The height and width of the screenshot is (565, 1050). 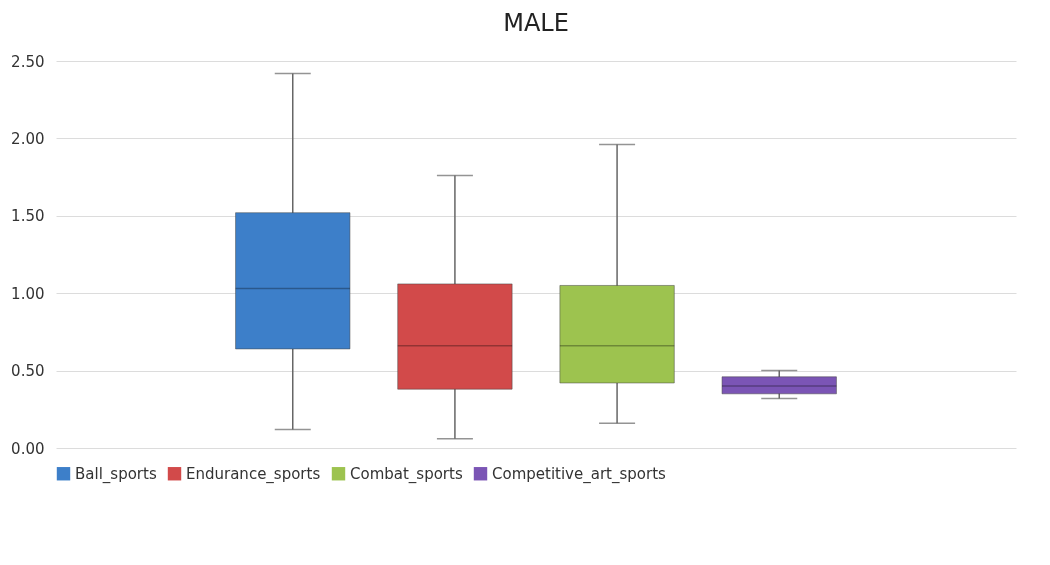 What do you see at coordinates (28, 61) in the screenshot?
I see `y-tick-label: 2.50` at bounding box center [28, 61].